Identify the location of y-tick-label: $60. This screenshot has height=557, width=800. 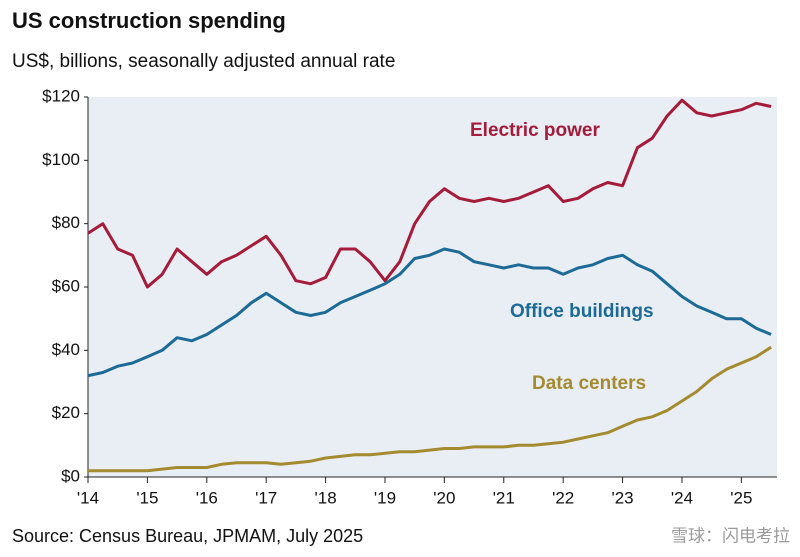
(66, 285).